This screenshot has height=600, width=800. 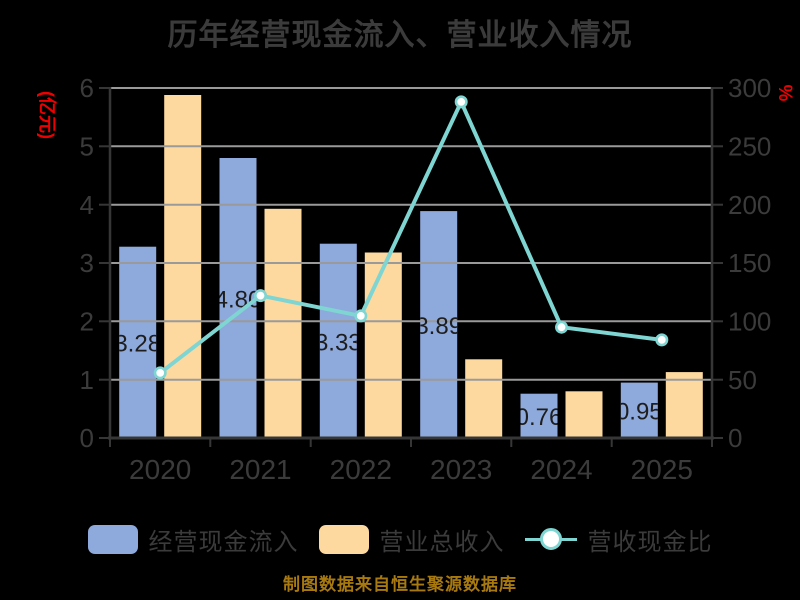 I want to click on bar-cash-inflow-2020, so click(x=138, y=342).